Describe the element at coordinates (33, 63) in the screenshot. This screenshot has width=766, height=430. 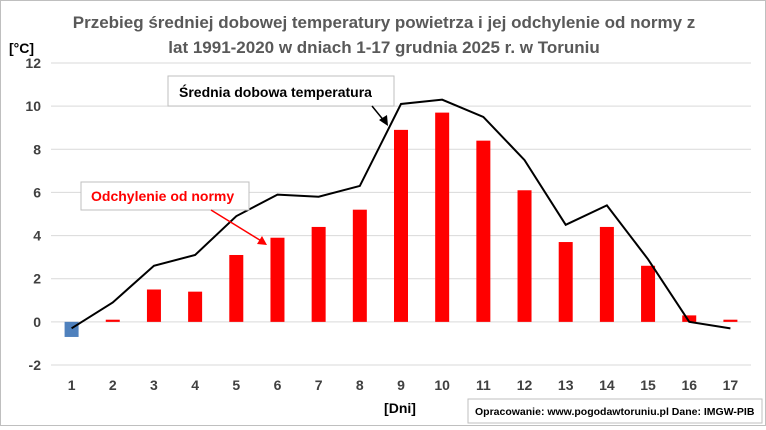
I see `y-tick-label: 12` at that location.